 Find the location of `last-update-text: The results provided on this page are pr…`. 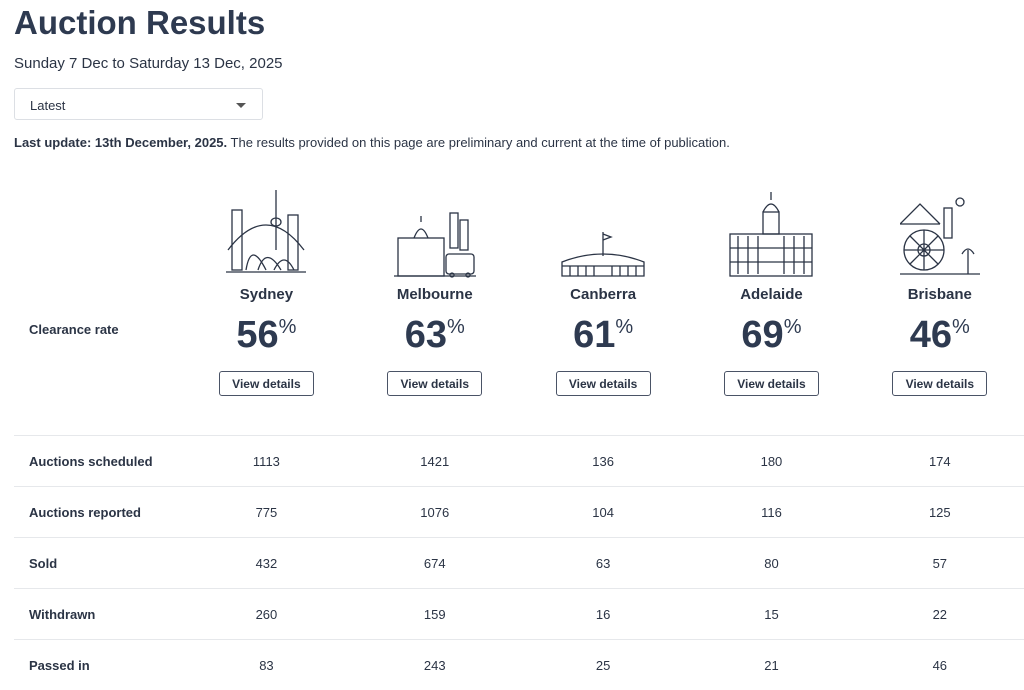

last-update-text: The results provided on this page are pr… is located at coordinates (478, 142).